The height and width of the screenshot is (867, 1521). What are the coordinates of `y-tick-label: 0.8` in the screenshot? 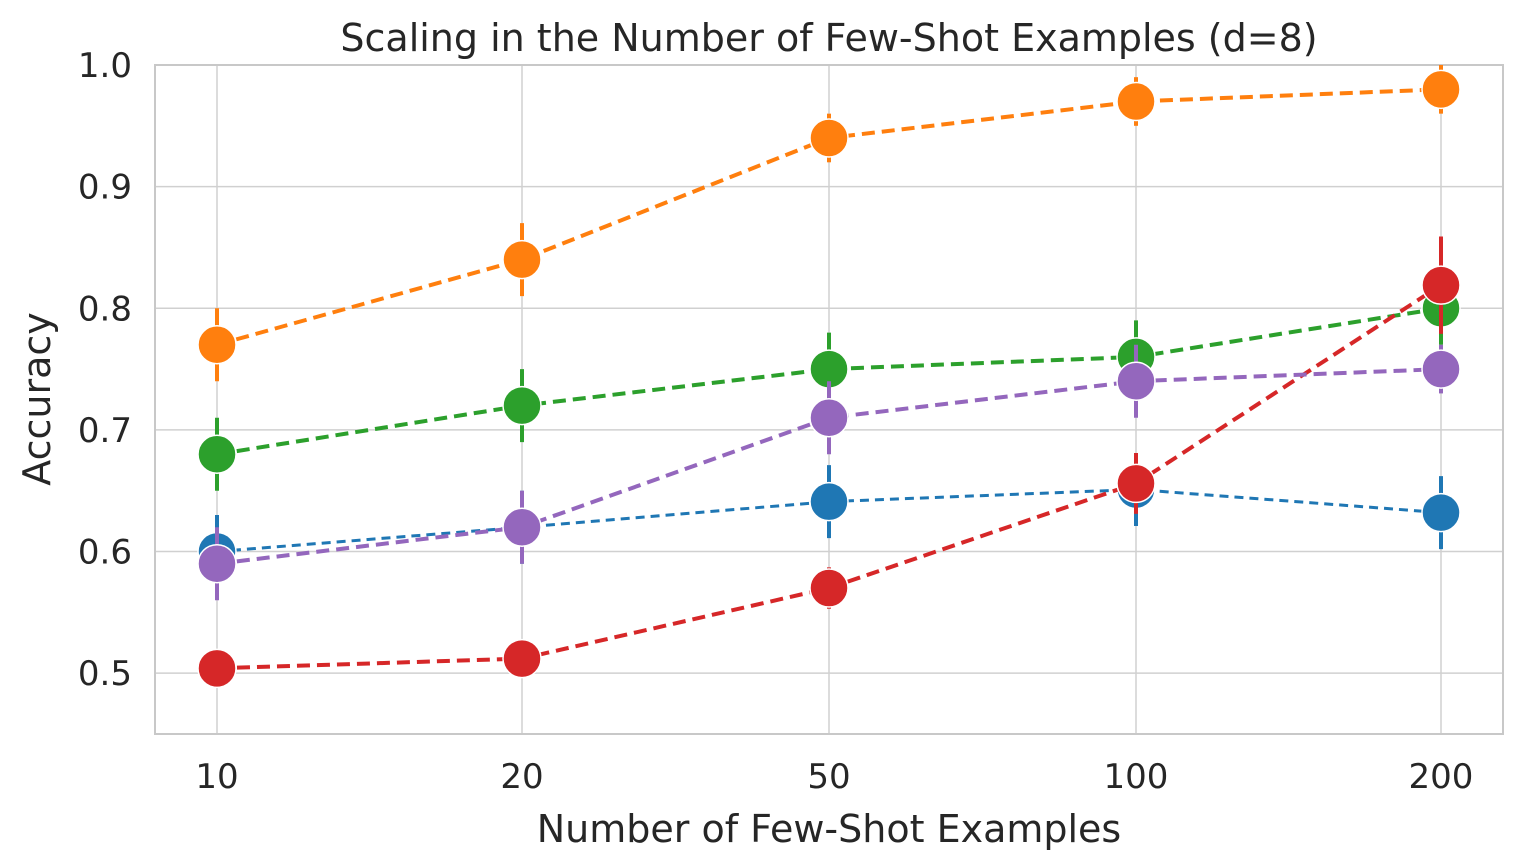 It's located at (105, 309).